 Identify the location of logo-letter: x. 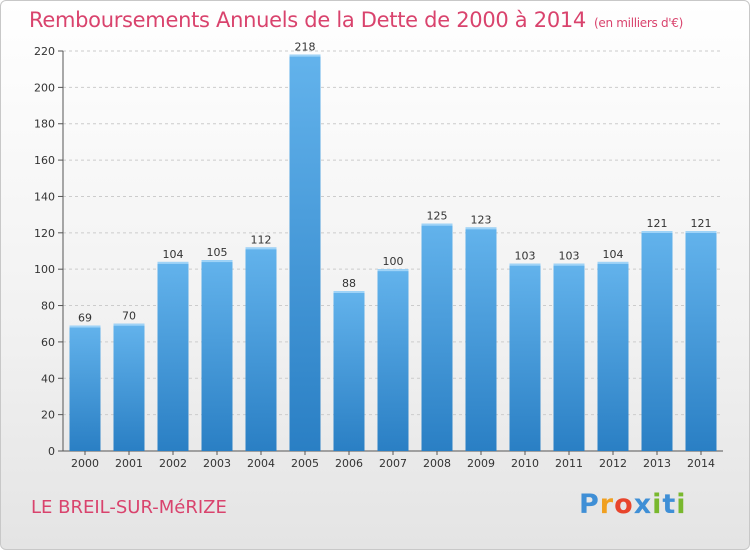
(643, 504).